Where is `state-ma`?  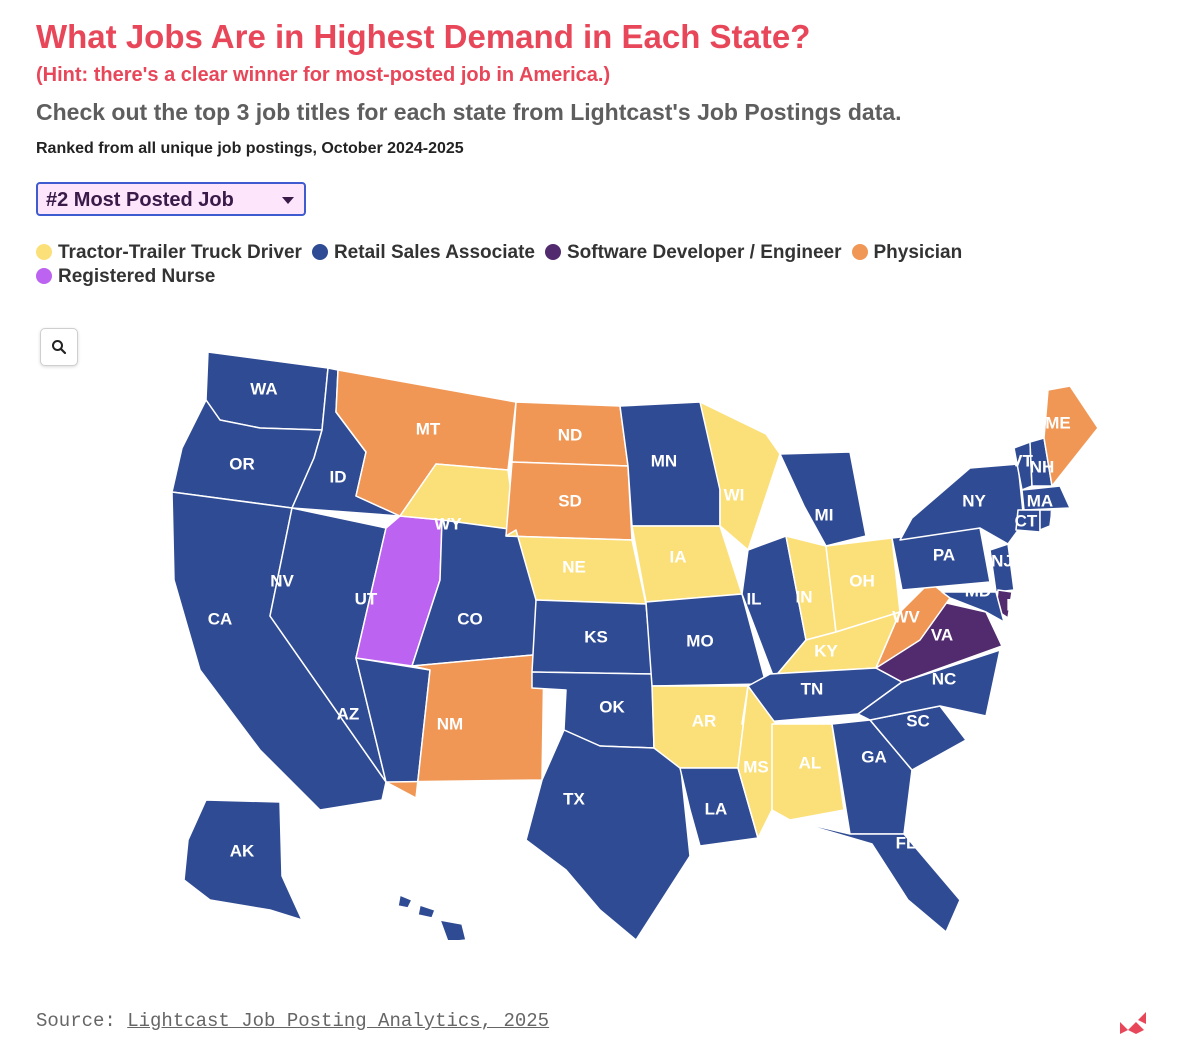 state-ma is located at coordinates (1046, 498).